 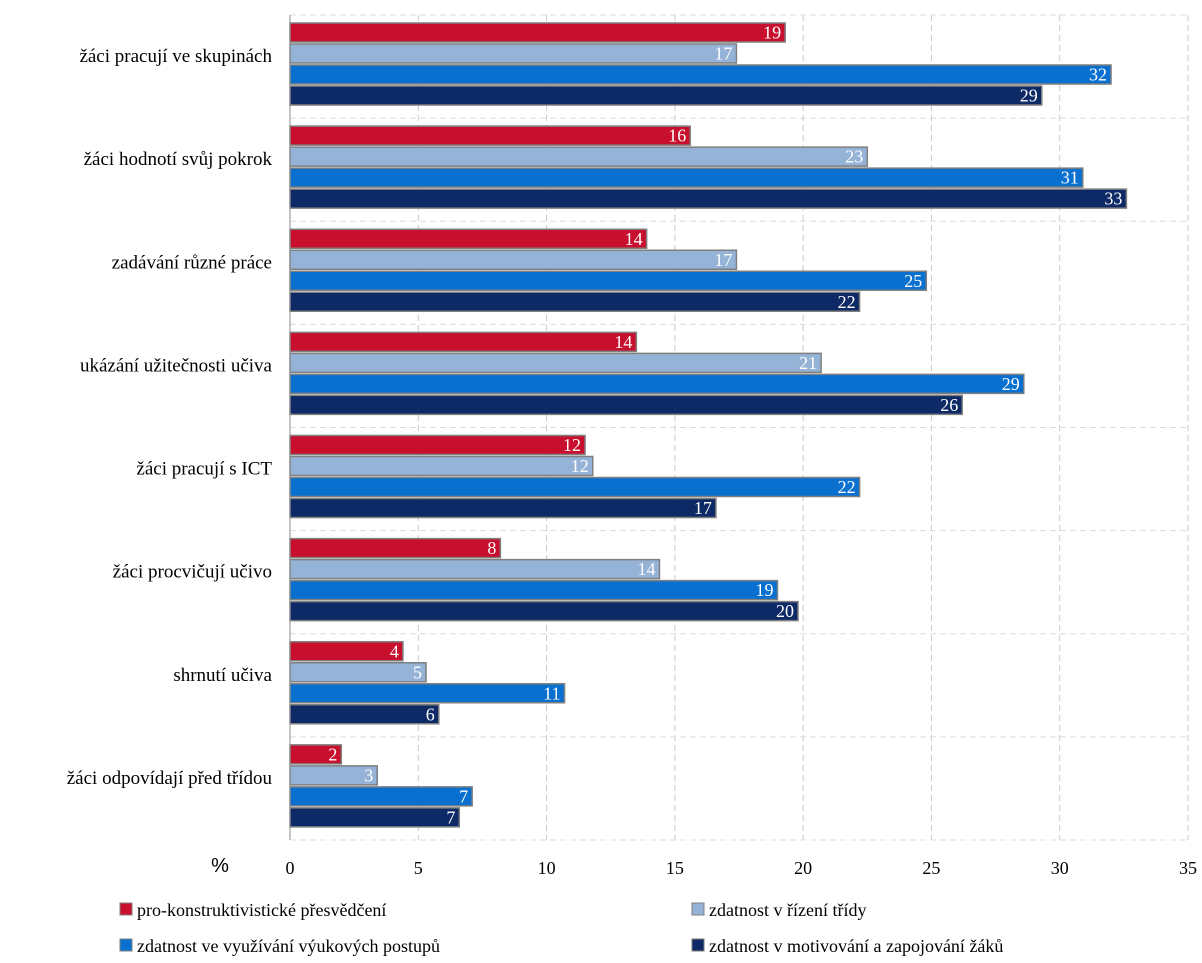 I want to click on category-label: žáci hodnotí svůj pokrok, so click(x=178, y=159).